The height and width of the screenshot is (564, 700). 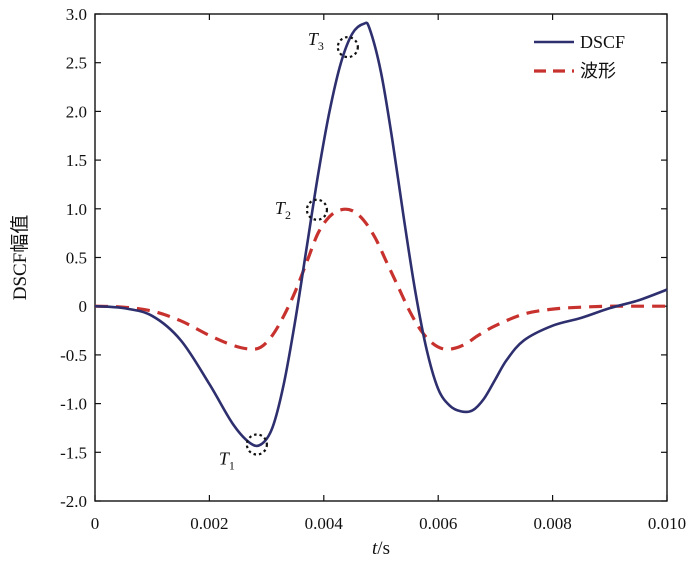 What do you see at coordinates (73, 501) in the screenshot?
I see `y-tick-label: -2.0` at bounding box center [73, 501].